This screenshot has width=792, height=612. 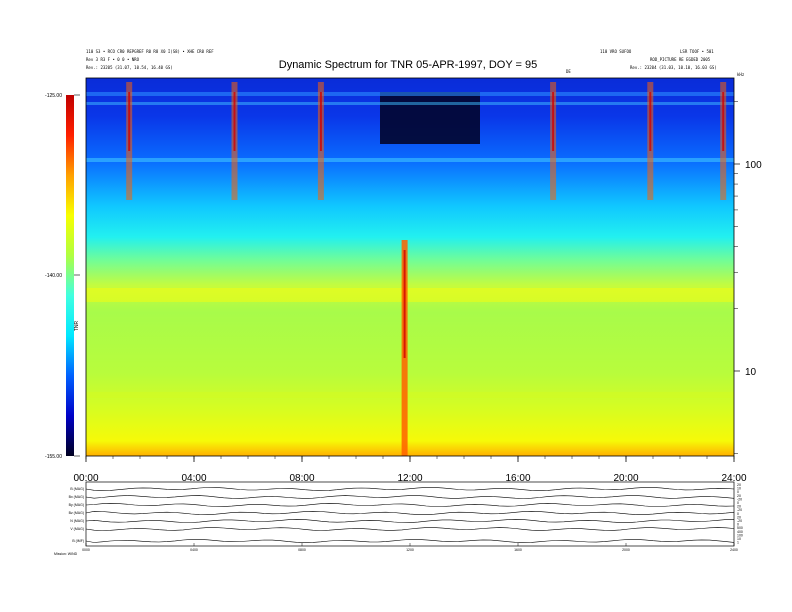 I want to click on parameter-x-tick: 2400, so click(x=734, y=550).